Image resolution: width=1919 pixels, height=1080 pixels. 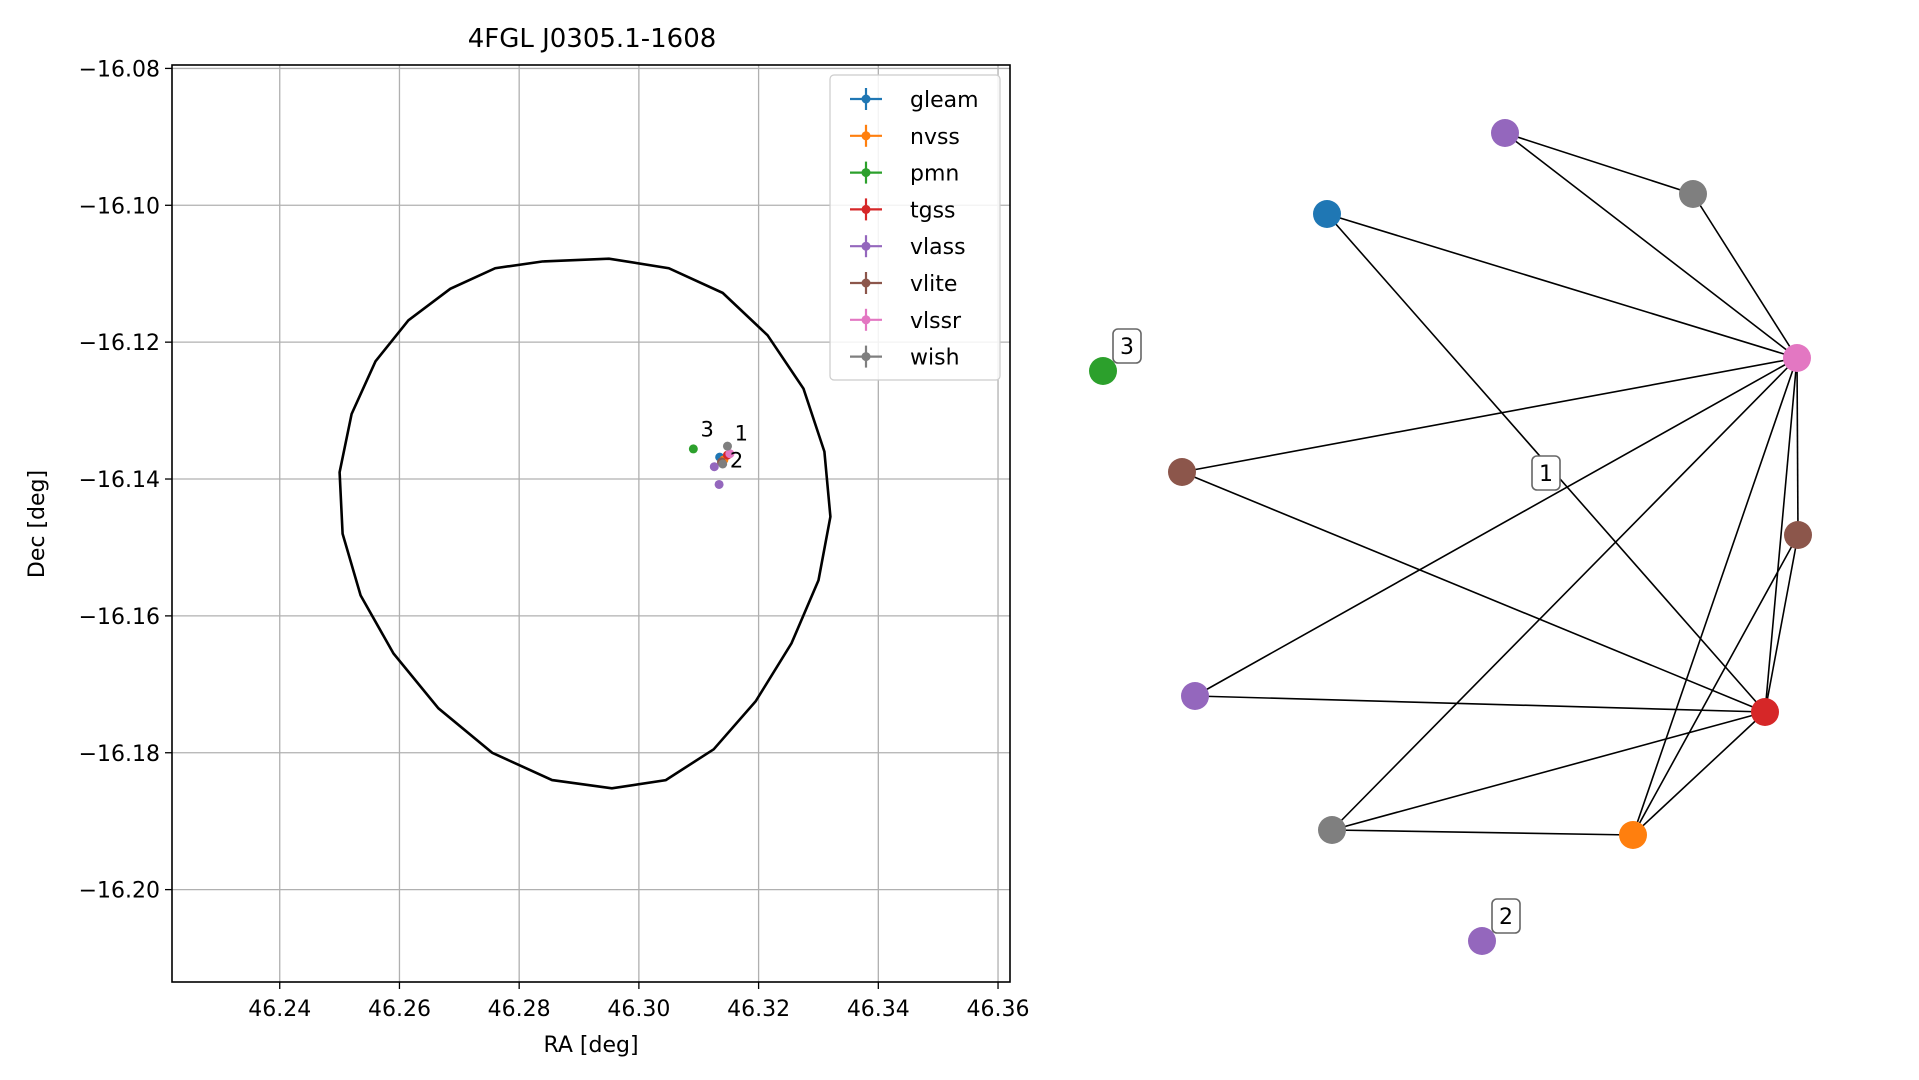 What do you see at coordinates (119, 754) in the screenshot?
I see `y-tick-label: −16.18` at bounding box center [119, 754].